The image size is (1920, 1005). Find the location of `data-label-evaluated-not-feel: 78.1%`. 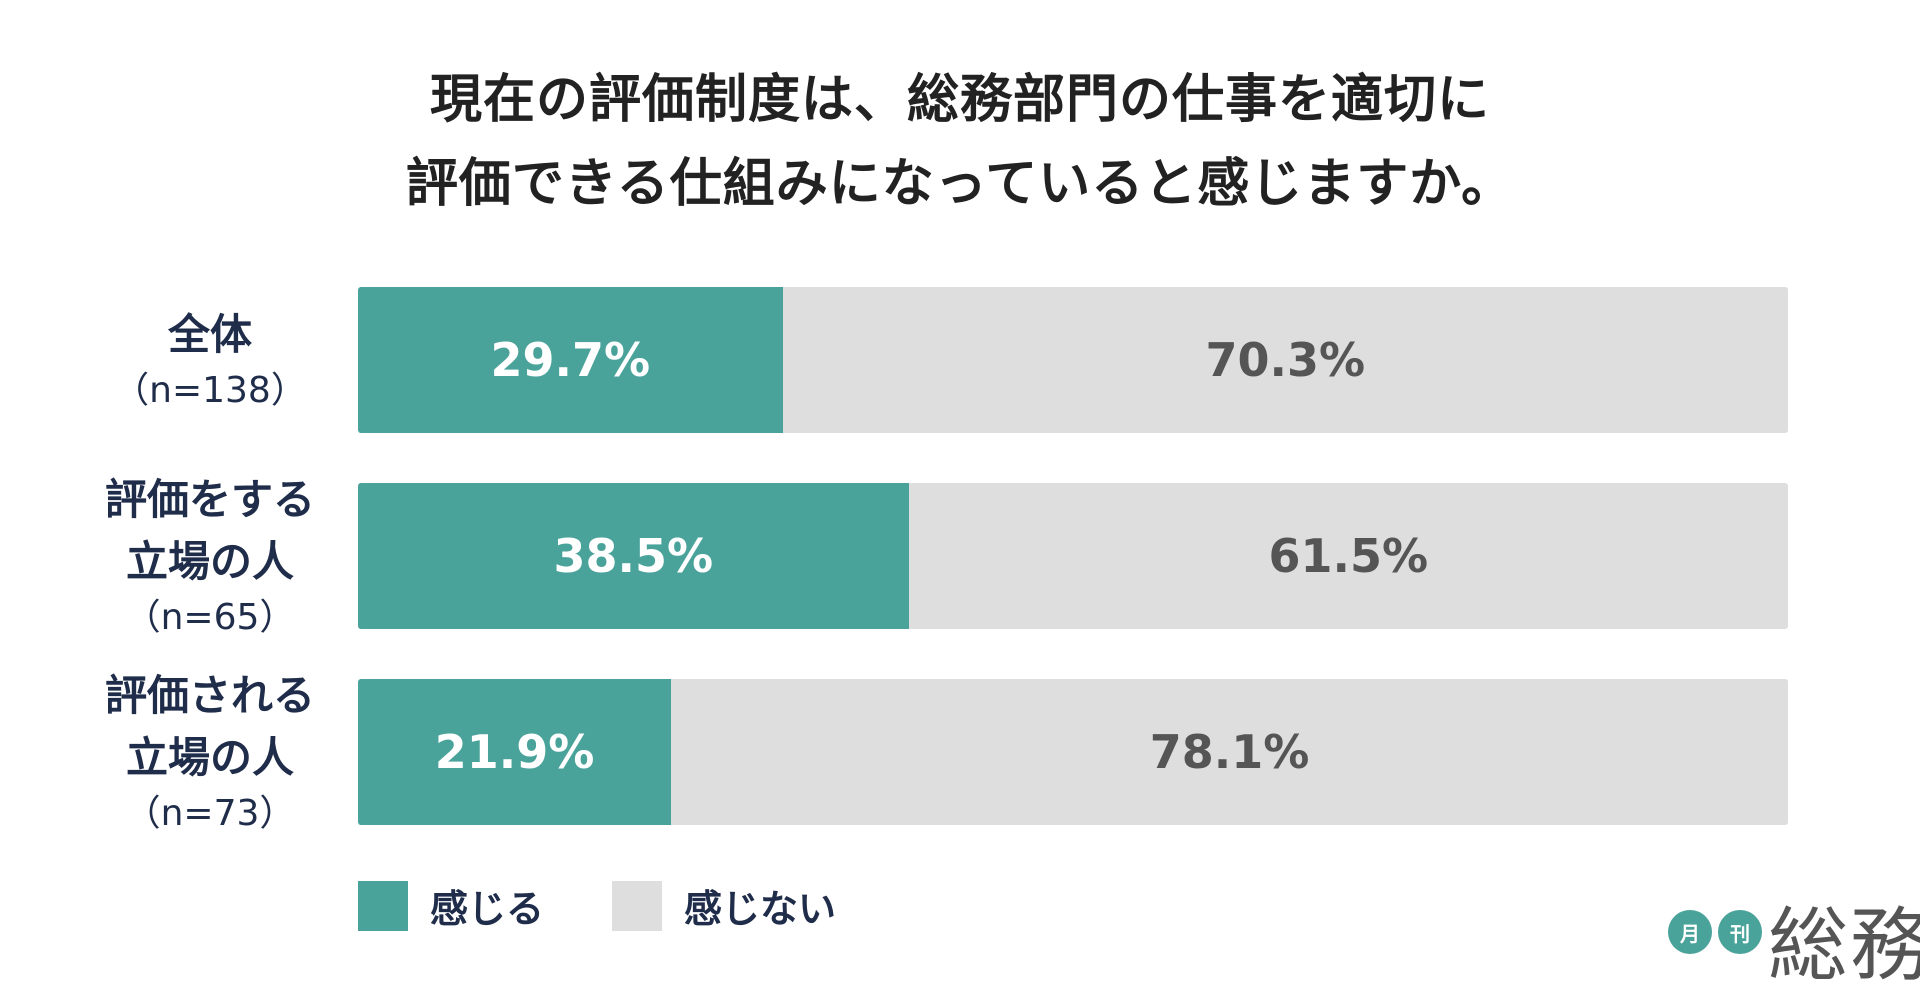

data-label-evaluated-not-feel: 78.1% is located at coordinates (1229, 752).